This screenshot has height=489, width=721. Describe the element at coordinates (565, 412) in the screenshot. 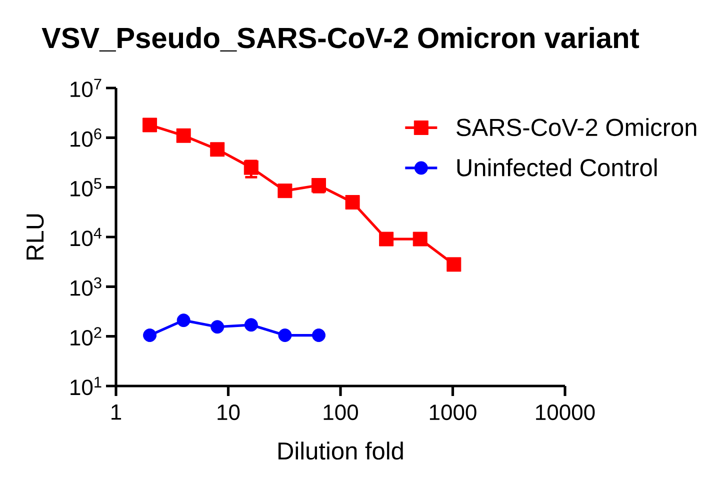

I see `x-tick-label: 10000` at that location.